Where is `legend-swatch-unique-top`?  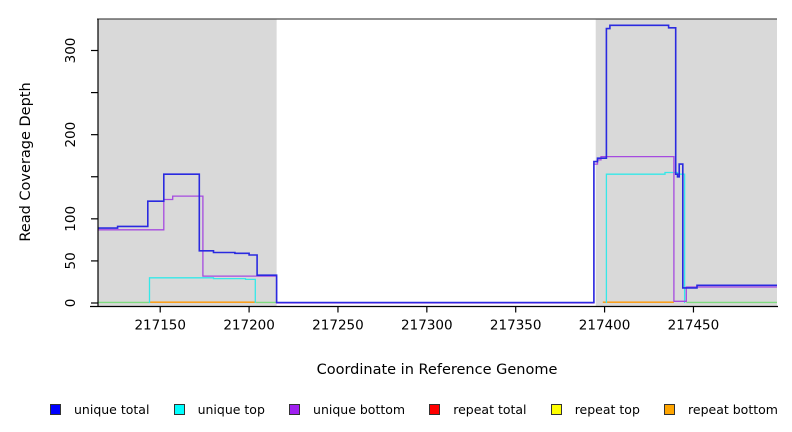 legend-swatch-unique-top is located at coordinates (179, 409).